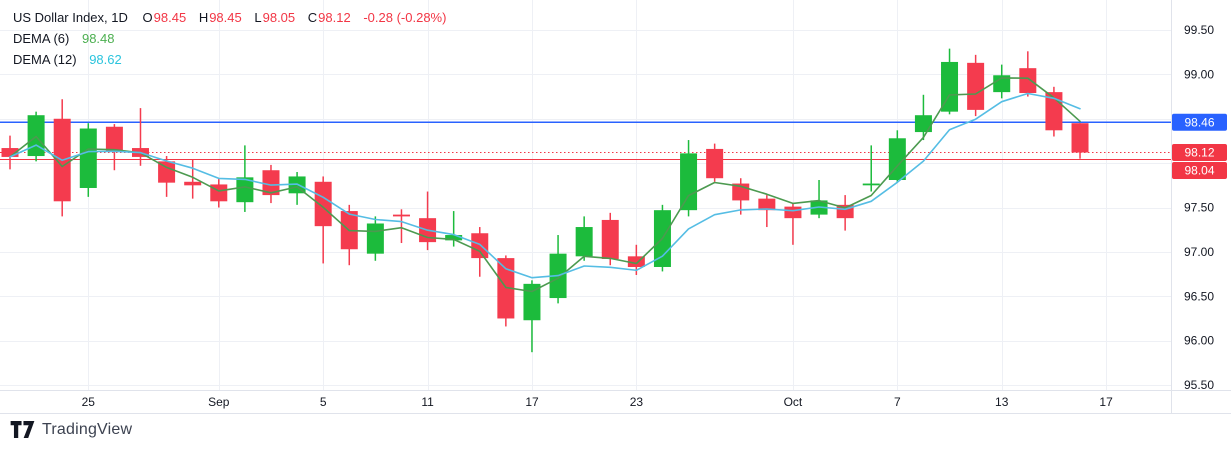 The height and width of the screenshot is (452, 1231). I want to click on price-badge: 98.04, so click(1199, 170).